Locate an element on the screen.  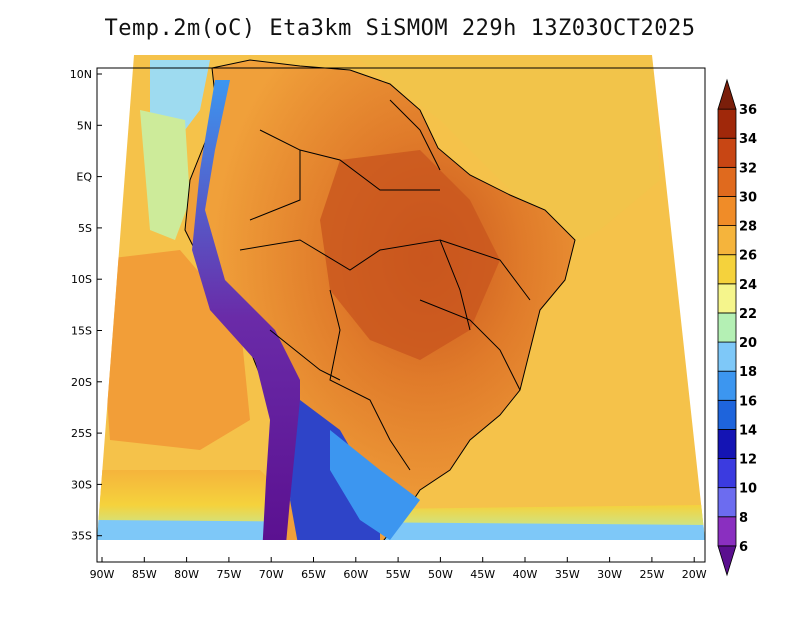
lat-label: 20S is located at coordinates (81, 382).